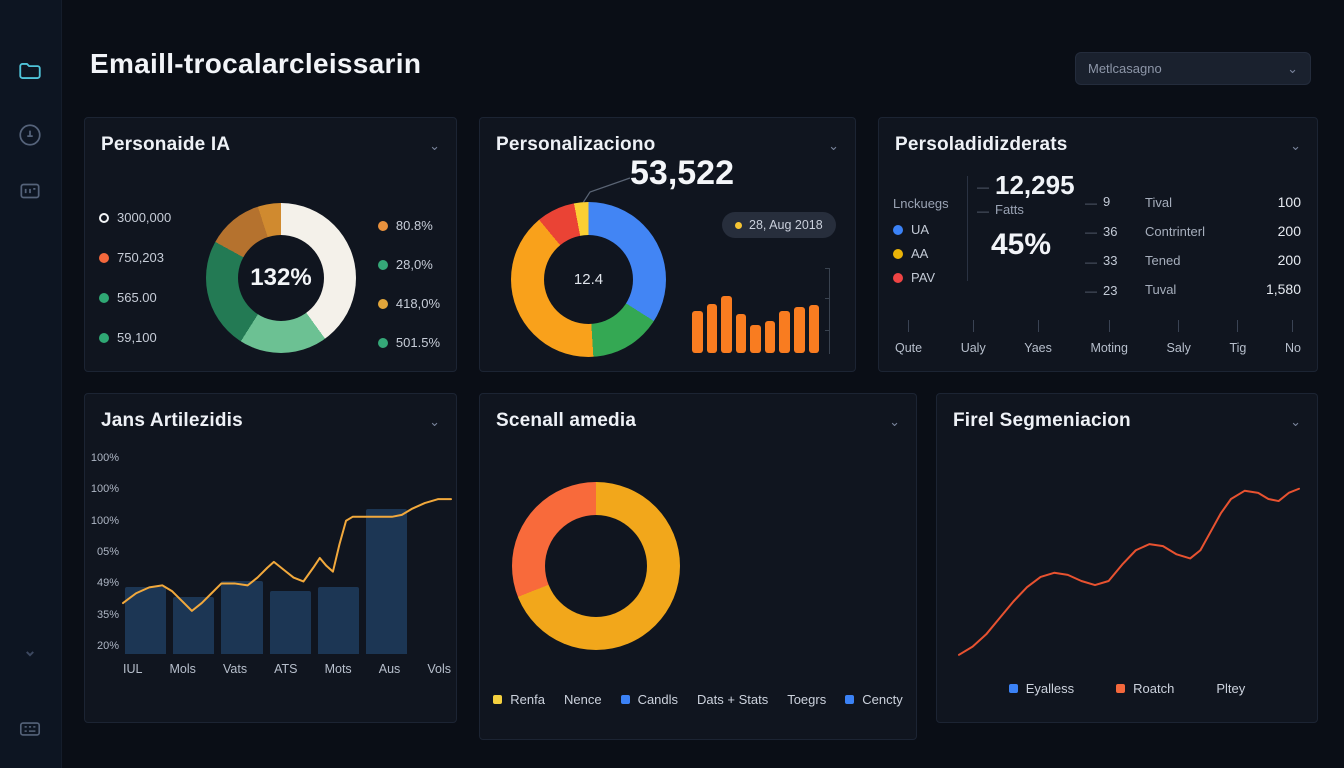  Describe the element at coordinates (1145, 688) in the screenshot. I see `legend-item: Roatch` at that location.